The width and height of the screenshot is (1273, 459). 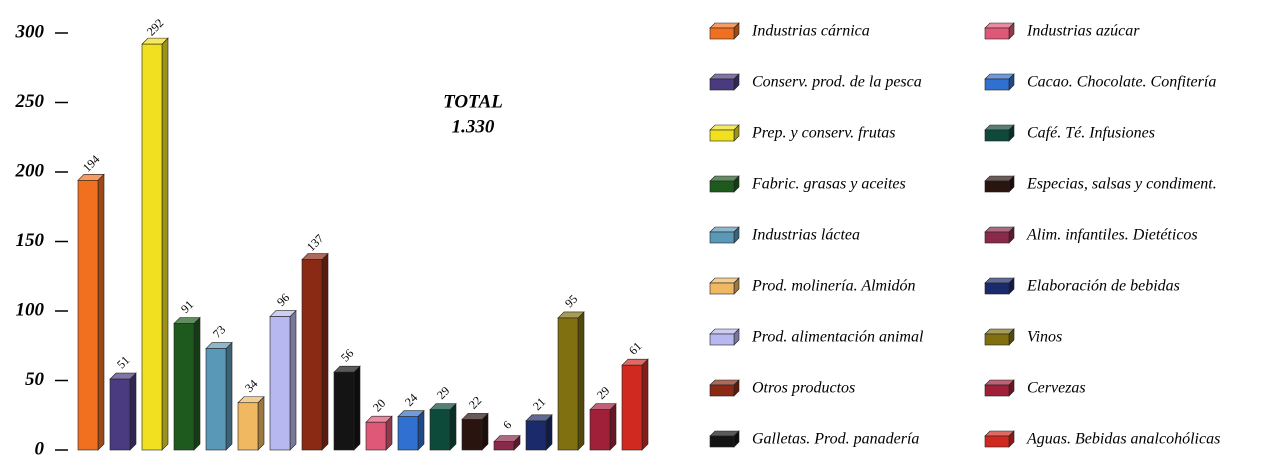 What do you see at coordinates (1044, 337) in the screenshot?
I see `legend-label: Vinos` at bounding box center [1044, 337].